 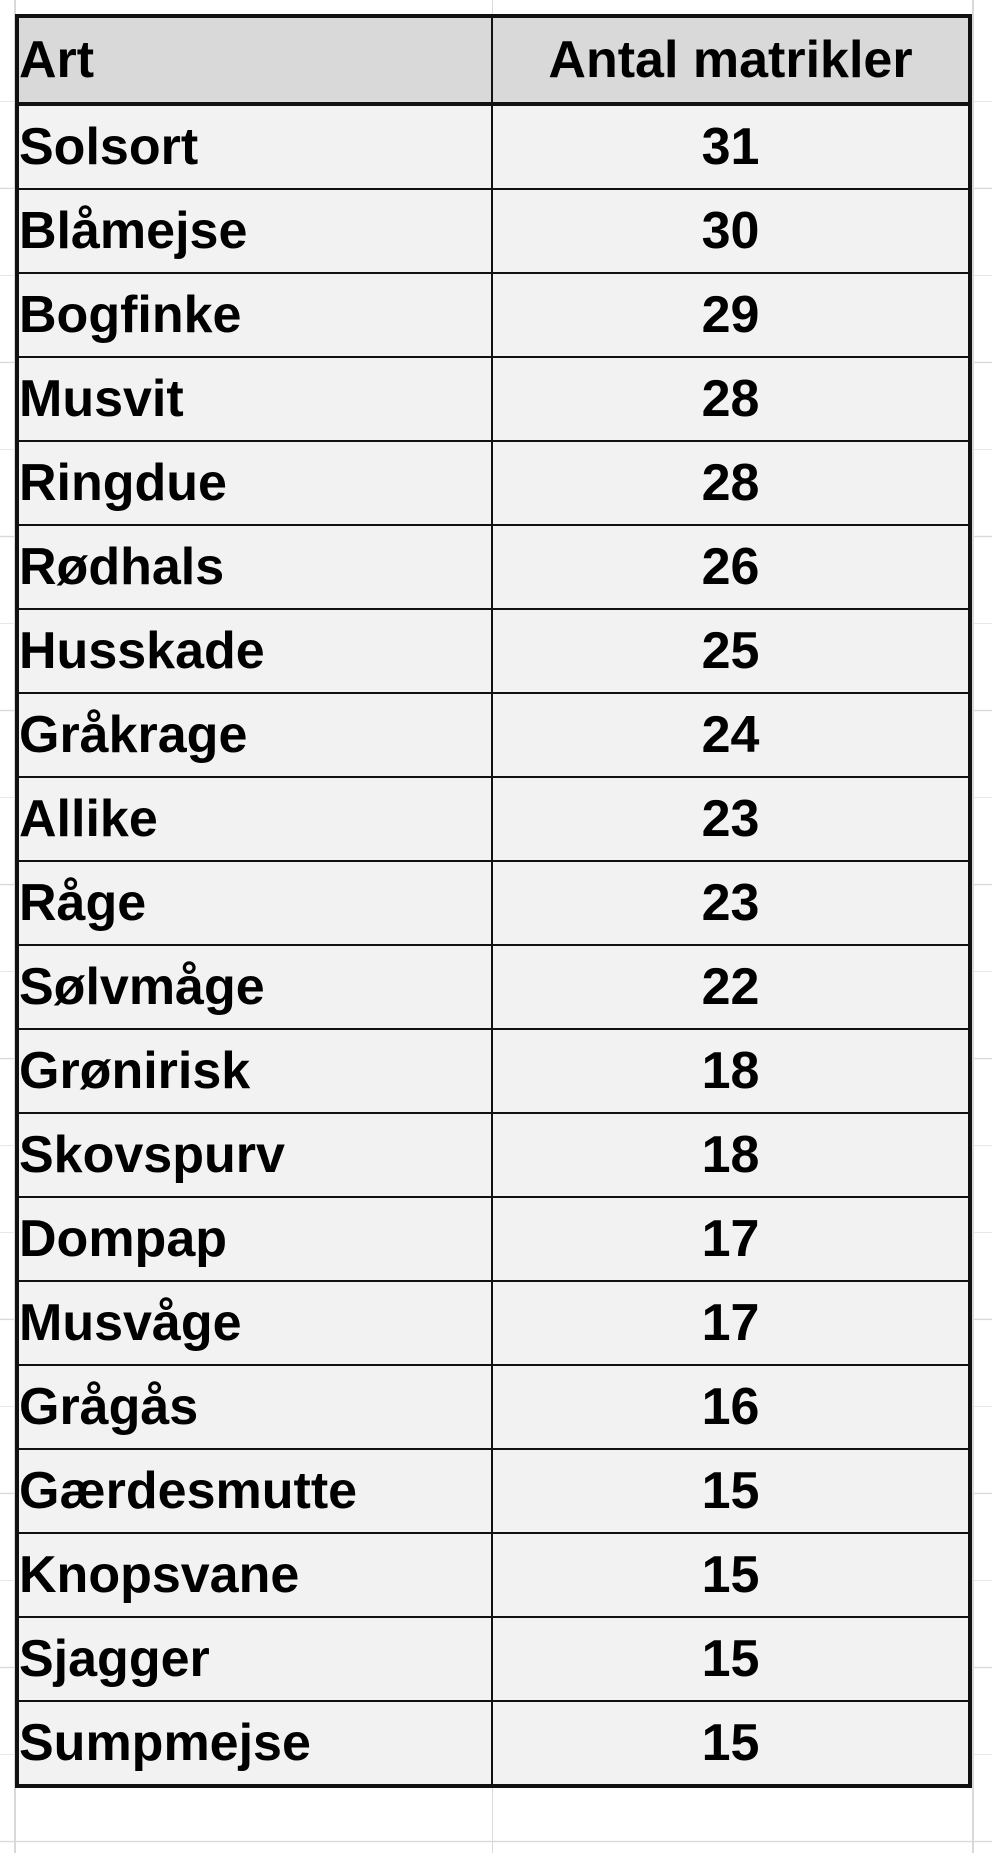 I want to click on cell-art: Skovspurv, so click(x=254, y=1155).